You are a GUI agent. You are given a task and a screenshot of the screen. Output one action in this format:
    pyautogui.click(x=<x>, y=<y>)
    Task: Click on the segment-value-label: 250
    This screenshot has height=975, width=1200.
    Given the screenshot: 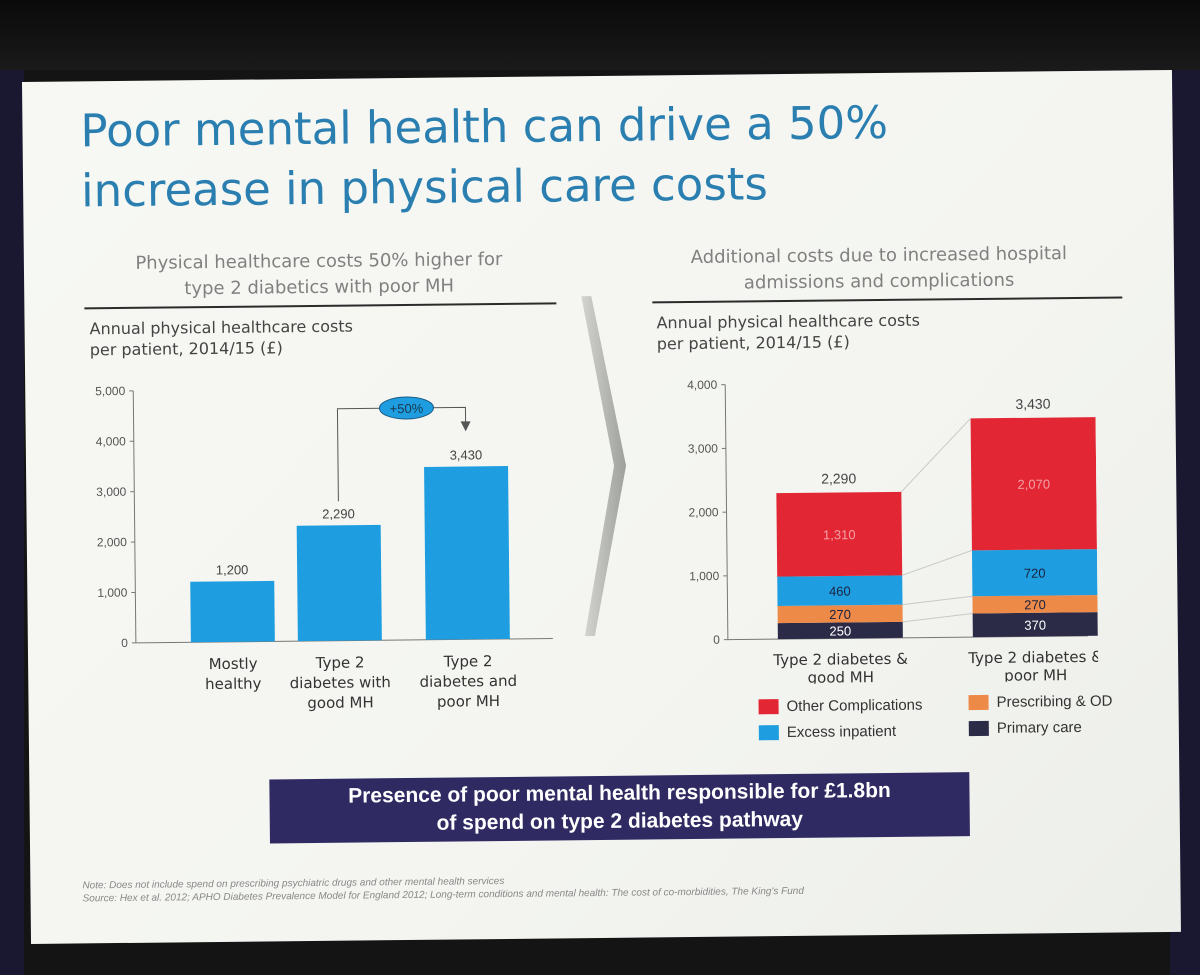 What is the action you would take?
    pyautogui.click(x=840, y=630)
    